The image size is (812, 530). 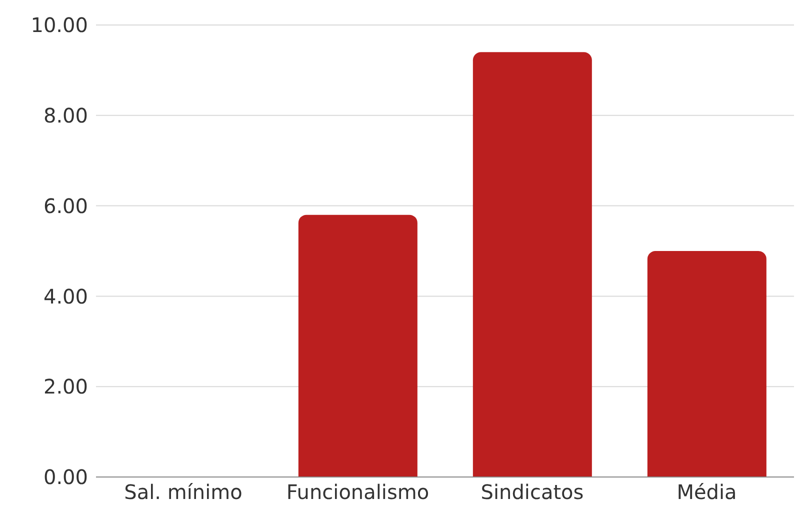 I want to click on x-tick-label: Sindicatos, so click(x=532, y=492).